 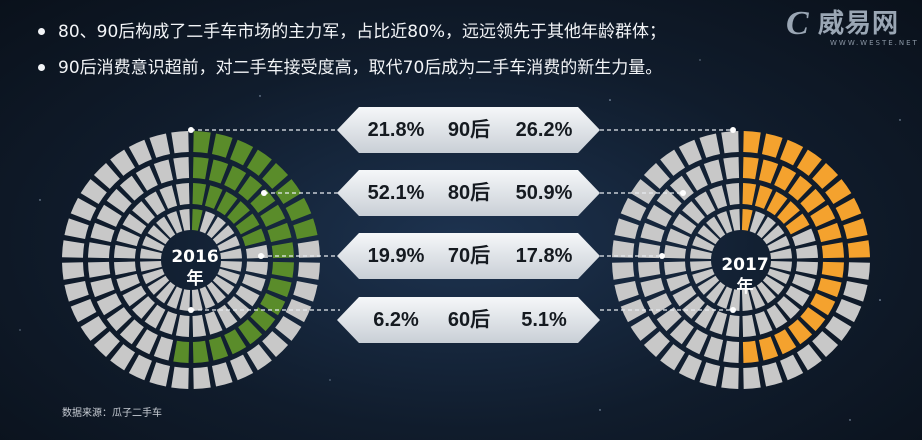 What do you see at coordinates (195, 257) in the screenshot?
I see `year-2016-number: 2016` at bounding box center [195, 257].